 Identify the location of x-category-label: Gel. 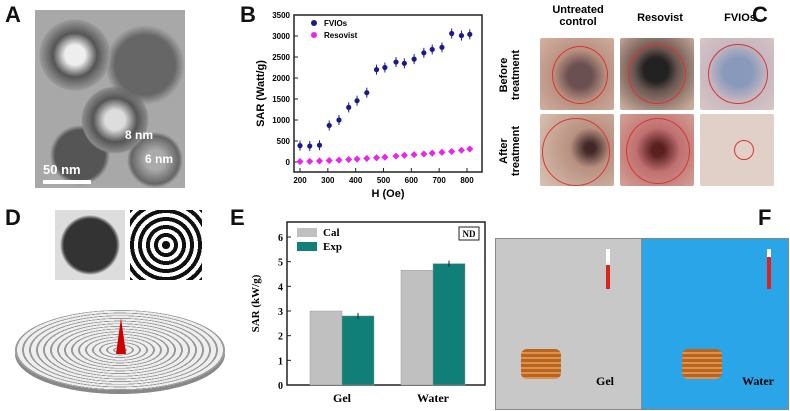
(342, 398).